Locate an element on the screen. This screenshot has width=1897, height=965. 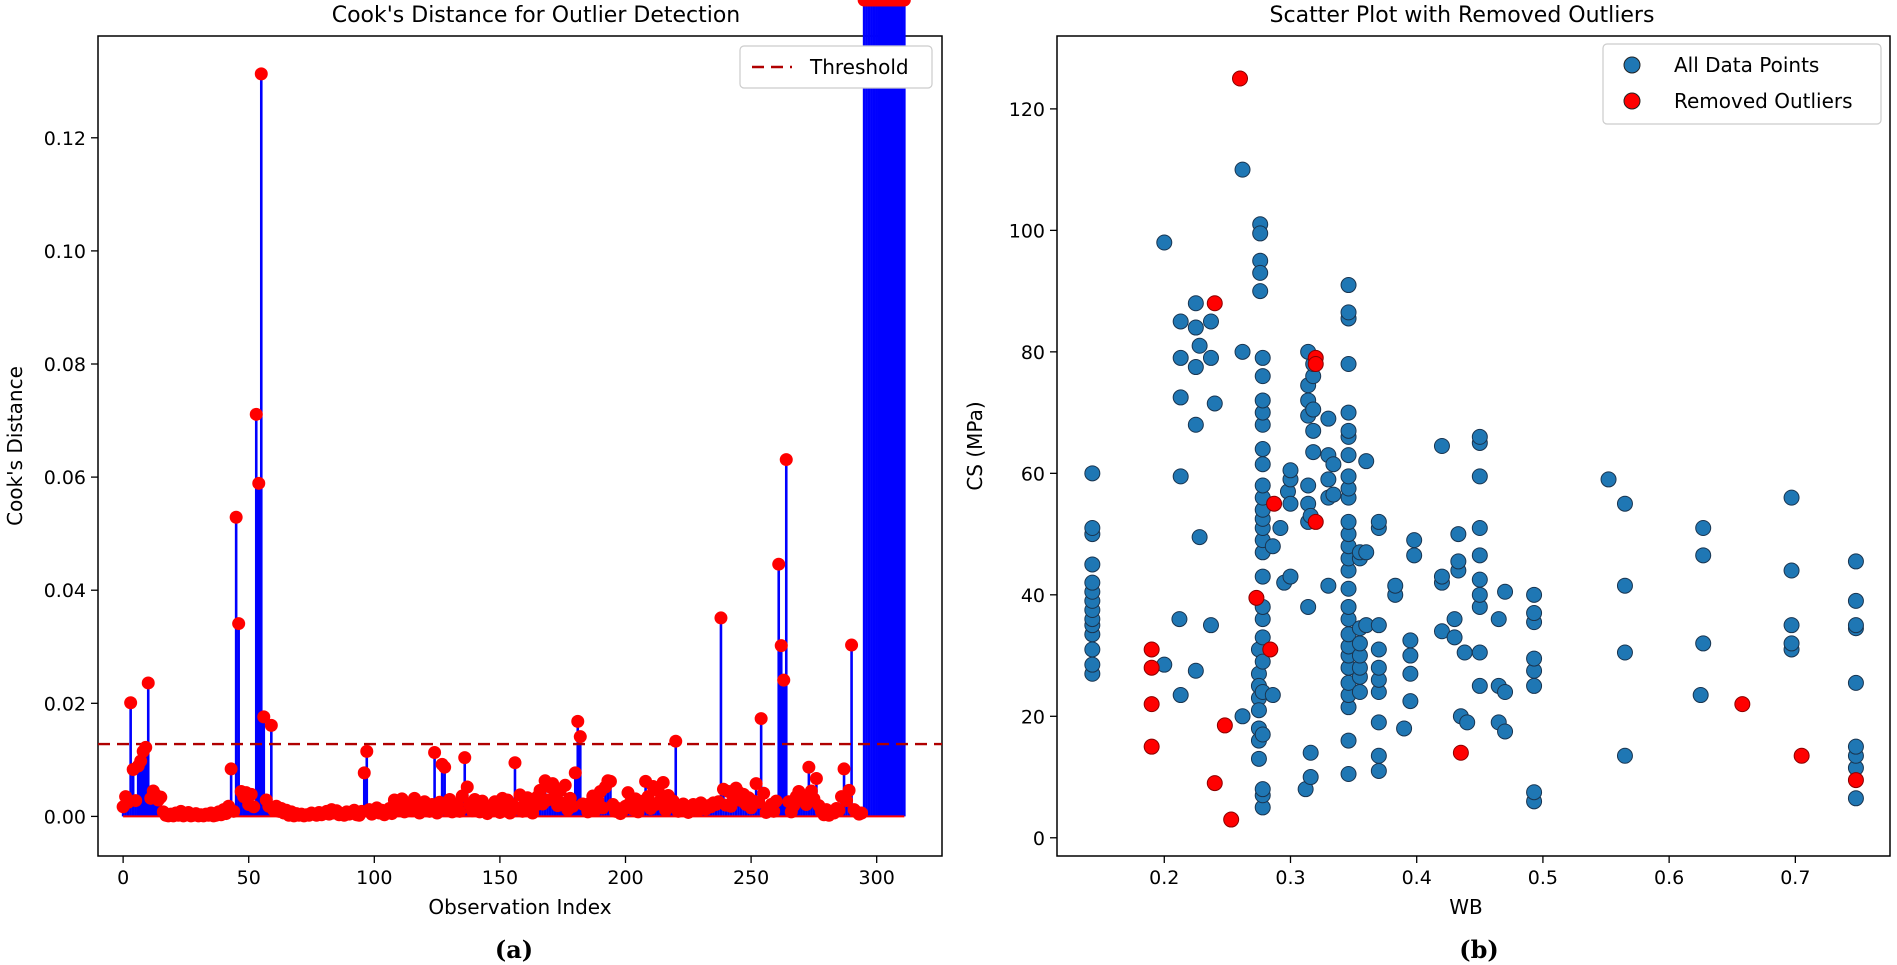
y-tick-label: 0.08 is located at coordinates (65, 365).